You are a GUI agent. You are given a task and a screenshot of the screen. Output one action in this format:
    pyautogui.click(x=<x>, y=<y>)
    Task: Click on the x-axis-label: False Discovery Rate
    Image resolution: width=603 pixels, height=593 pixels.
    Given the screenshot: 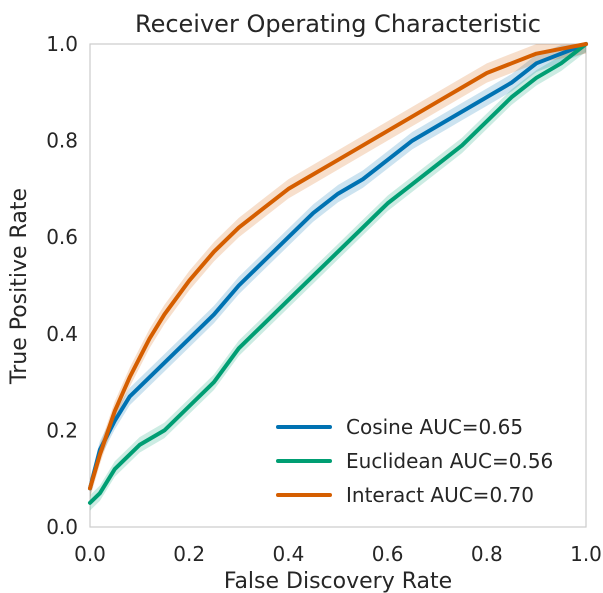 What is the action you would take?
    pyautogui.click(x=338, y=581)
    